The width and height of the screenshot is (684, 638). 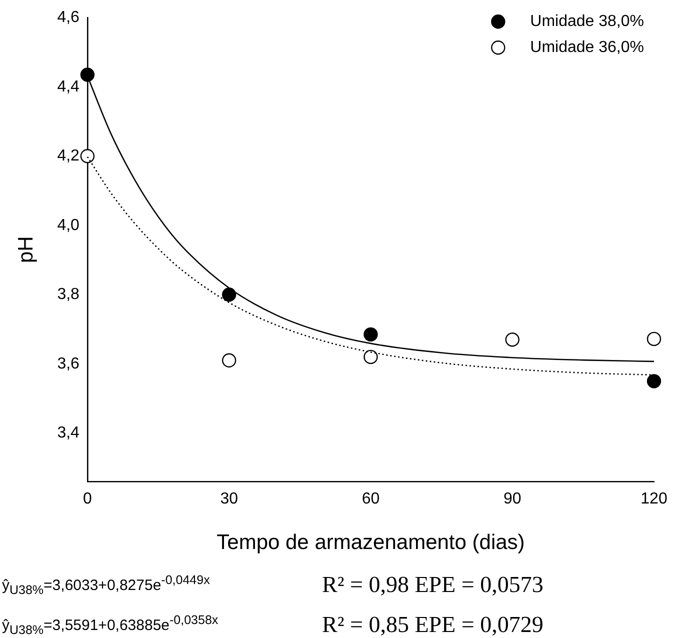 What do you see at coordinates (68, 17) in the screenshot?
I see `y-tick-label: 4,6` at bounding box center [68, 17].